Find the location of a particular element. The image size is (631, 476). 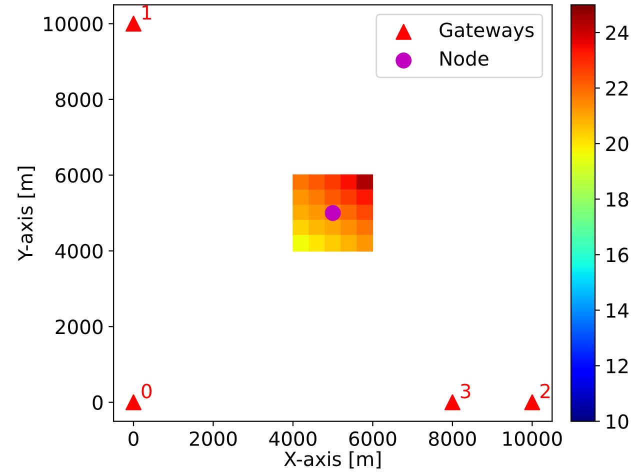

x-tick-label: 2000 is located at coordinates (213, 438).